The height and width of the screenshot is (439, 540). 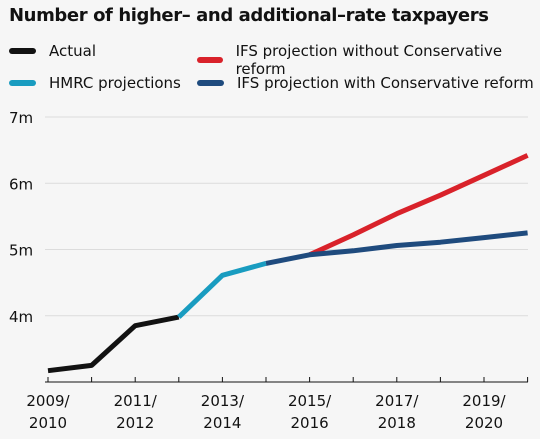 What do you see at coordinates (22, 51) in the screenshot?
I see `legend-swatch-actual` at bounding box center [22, 51].